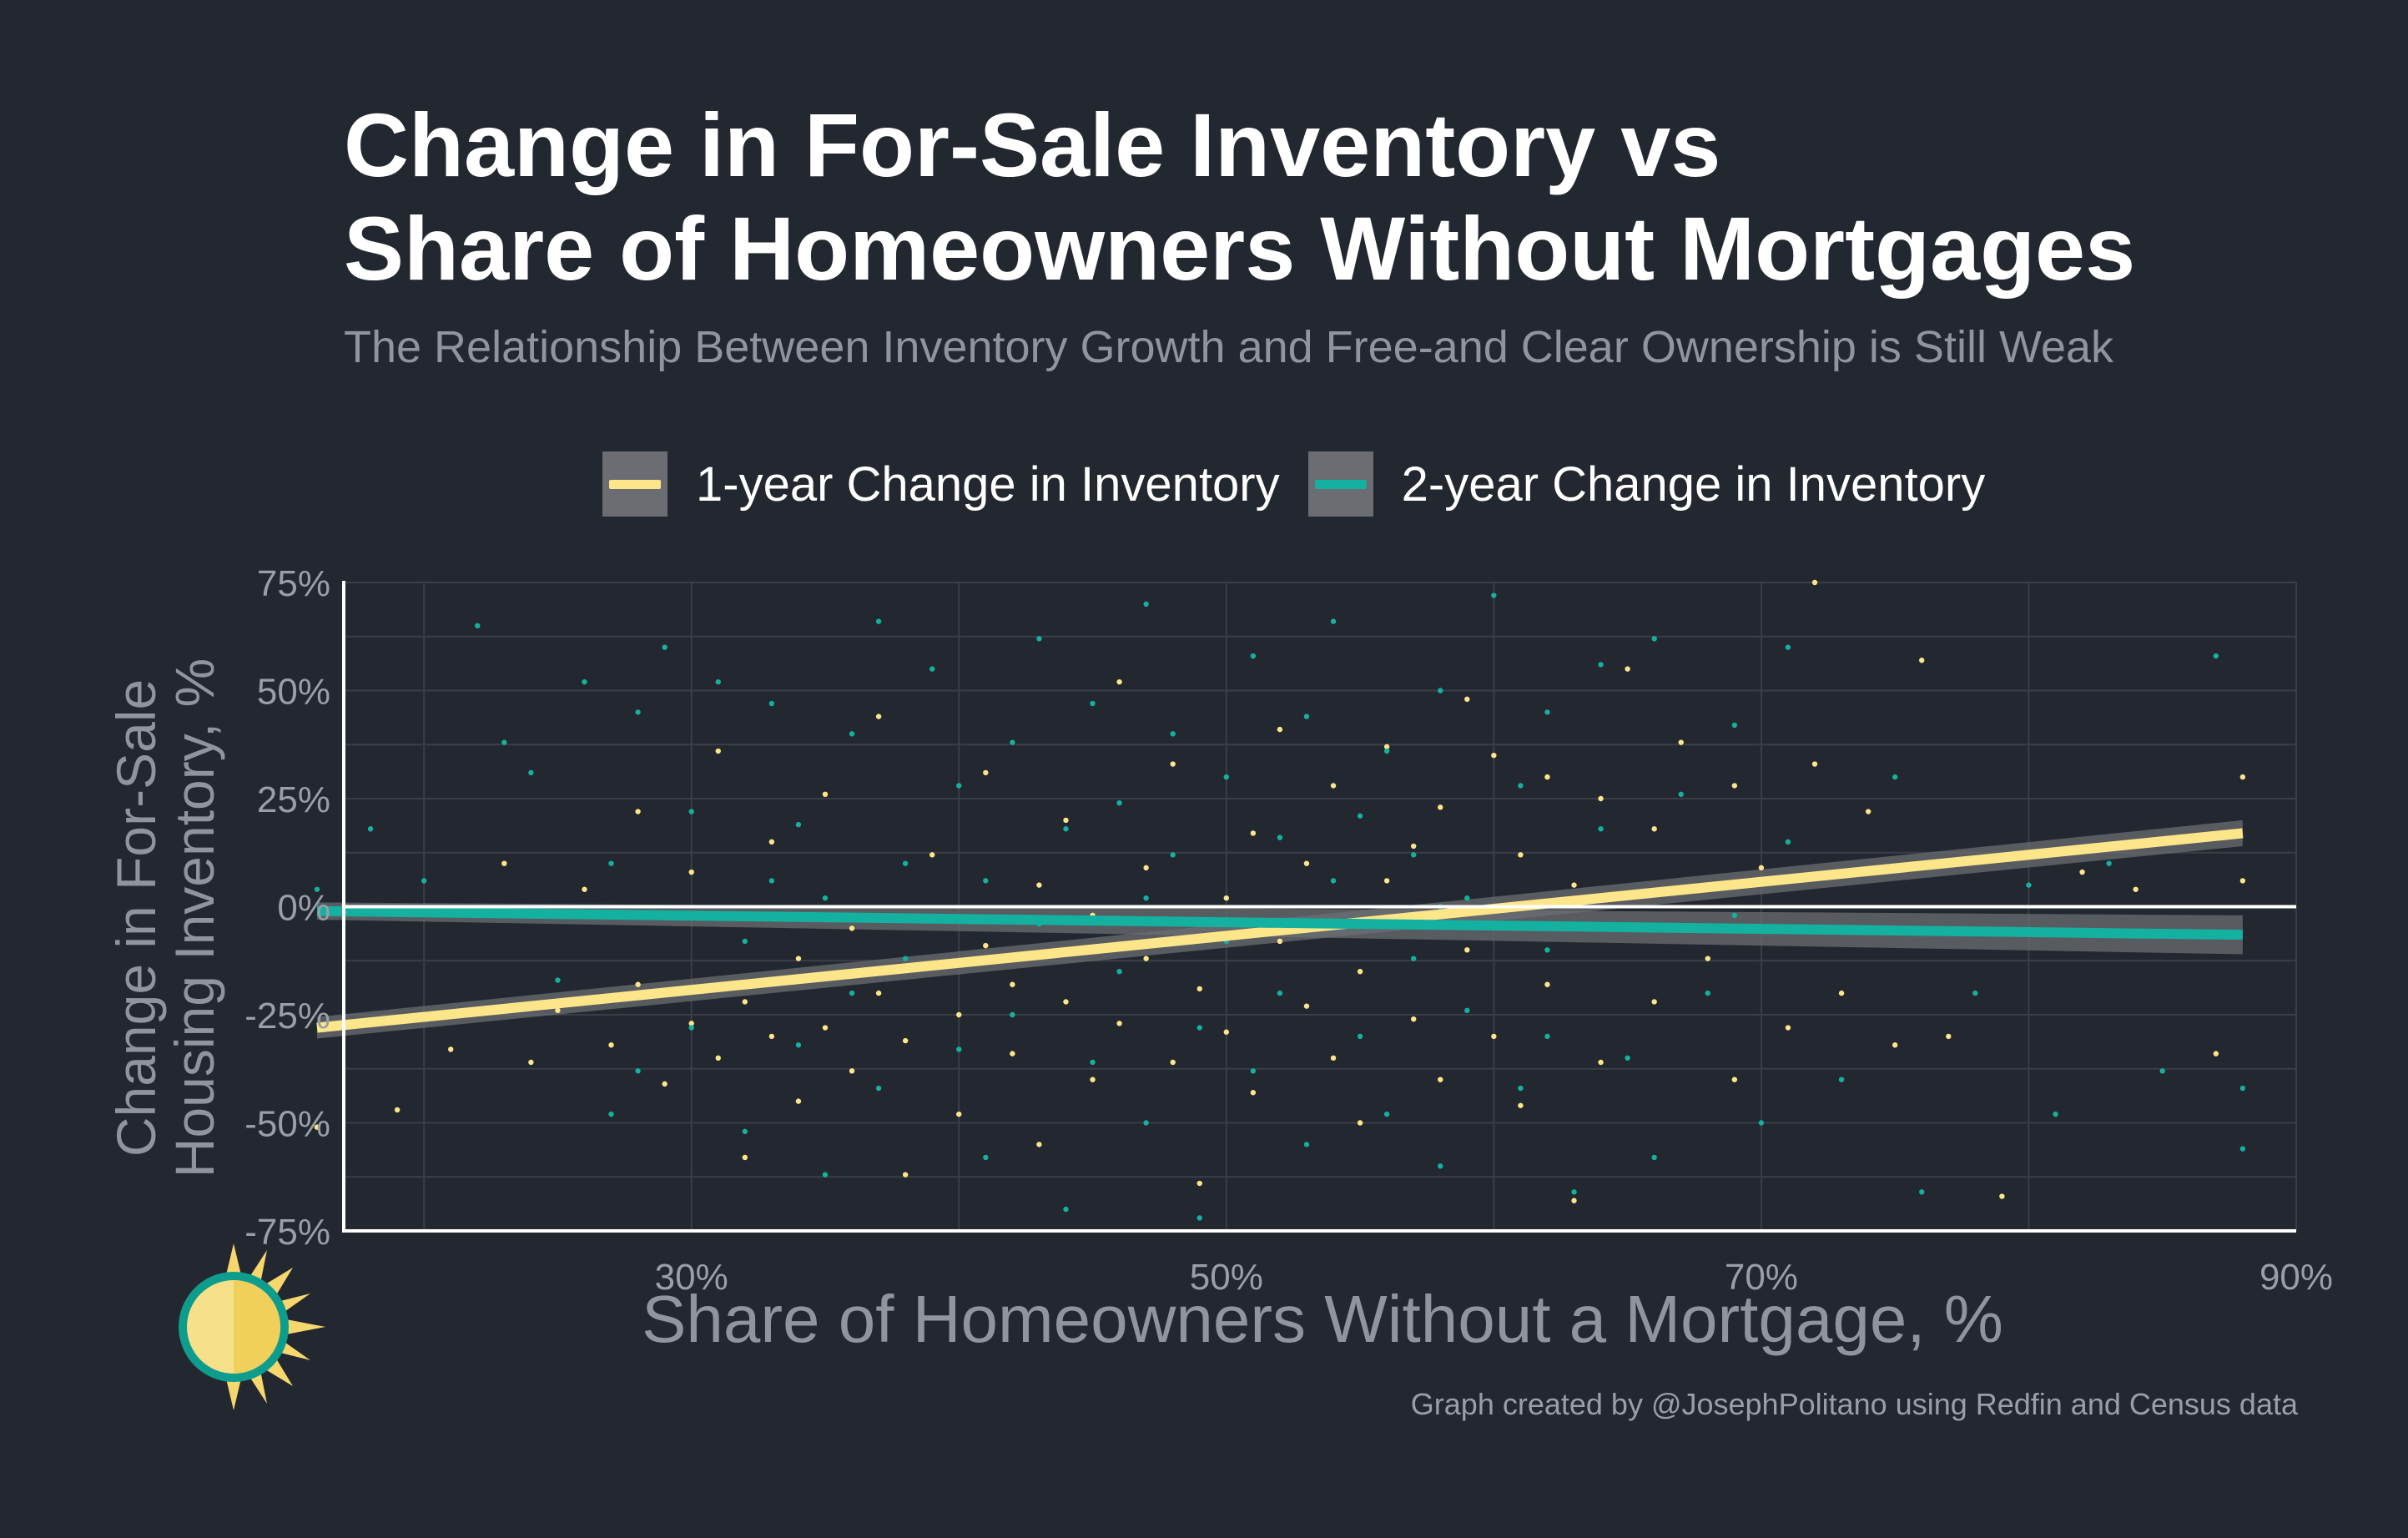  I want to click on y-axis-title-line-2: Housing Inventory, %, so click(194, 917).